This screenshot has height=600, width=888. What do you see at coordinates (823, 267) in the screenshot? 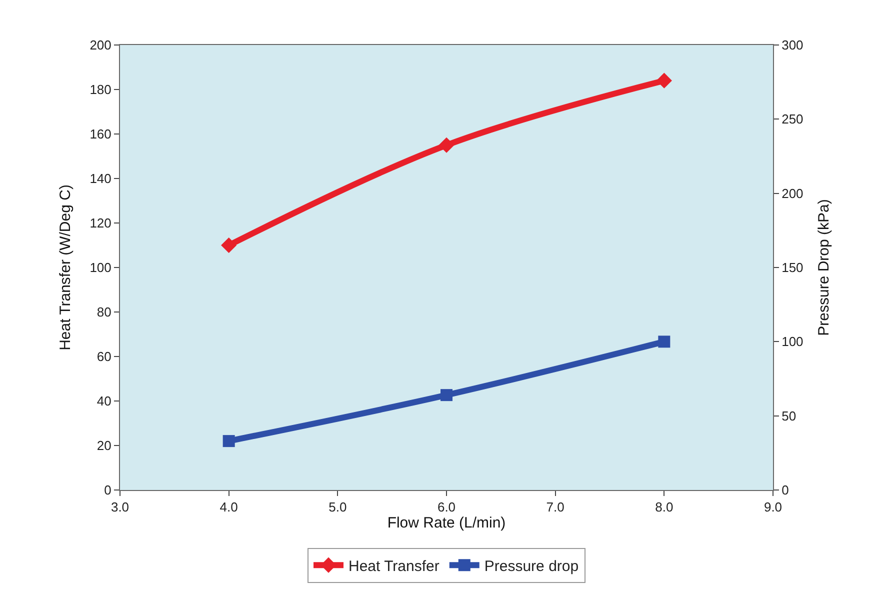
I see `y2-axis-title: Pressure Drop (kPa)` at bounding box center [823, 267].